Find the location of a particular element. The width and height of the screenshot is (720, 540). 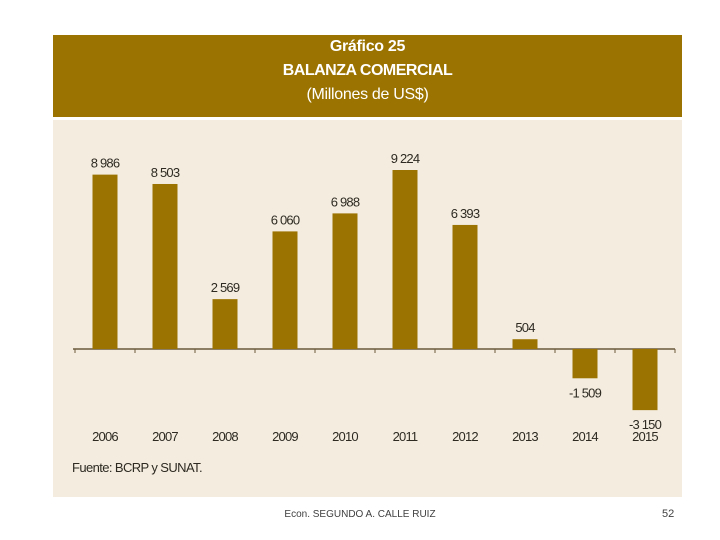

bar-2010 is located at coordinates (345, 281).